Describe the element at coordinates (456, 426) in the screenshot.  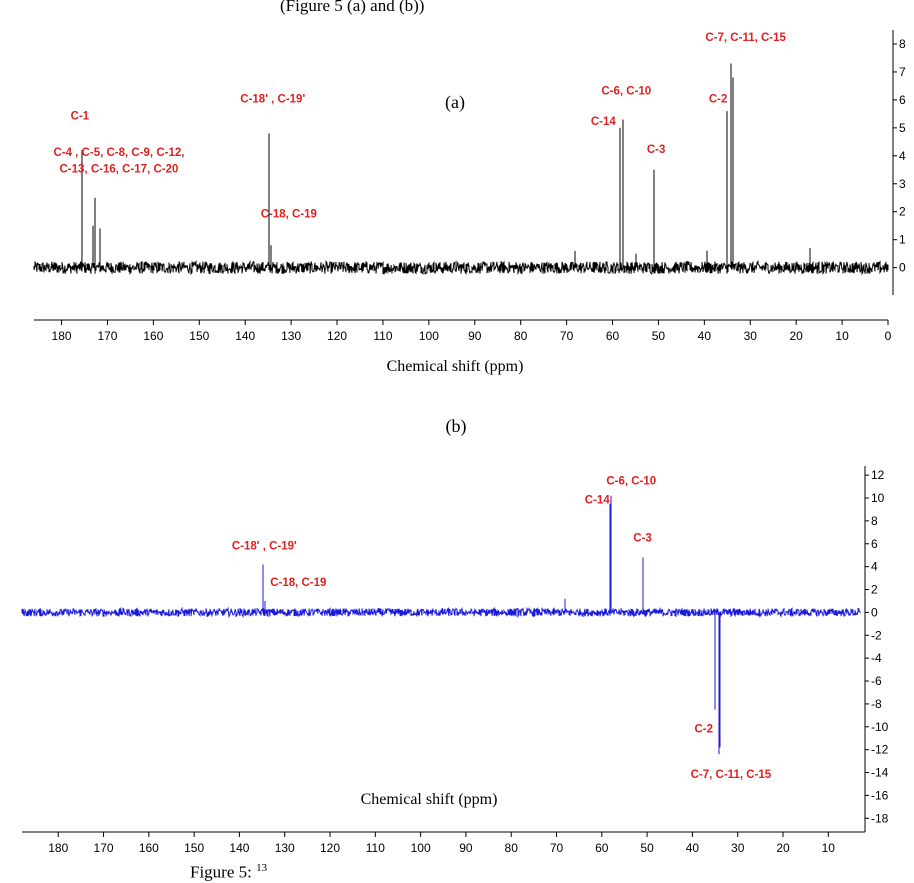
I see `panel-label-b: (b)` at that location.